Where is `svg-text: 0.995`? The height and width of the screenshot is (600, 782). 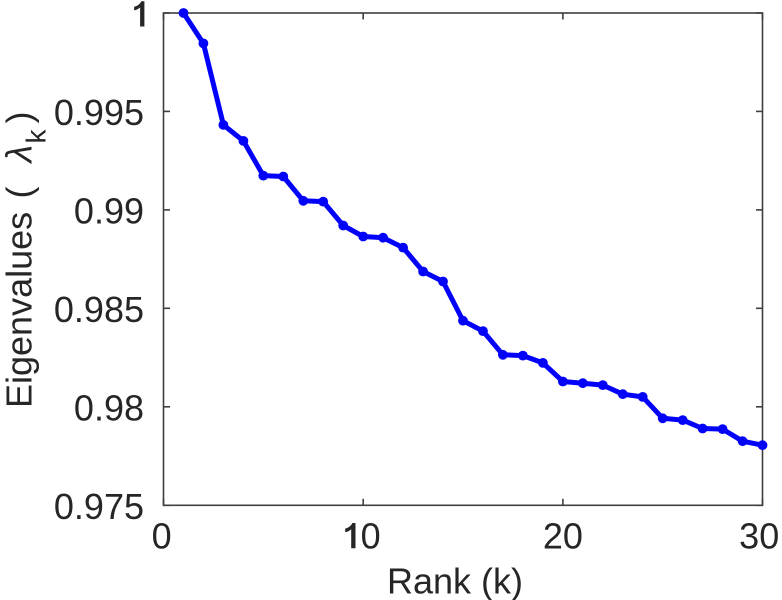 svg-text: 0.995 is located at coordinates (99, 112).